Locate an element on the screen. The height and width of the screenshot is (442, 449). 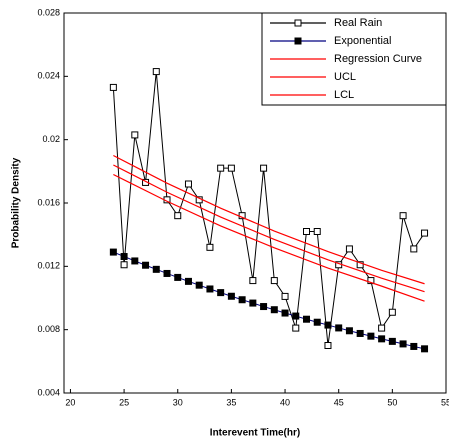
y-tick-label: 0.02 is located at coordinates (51, 139).